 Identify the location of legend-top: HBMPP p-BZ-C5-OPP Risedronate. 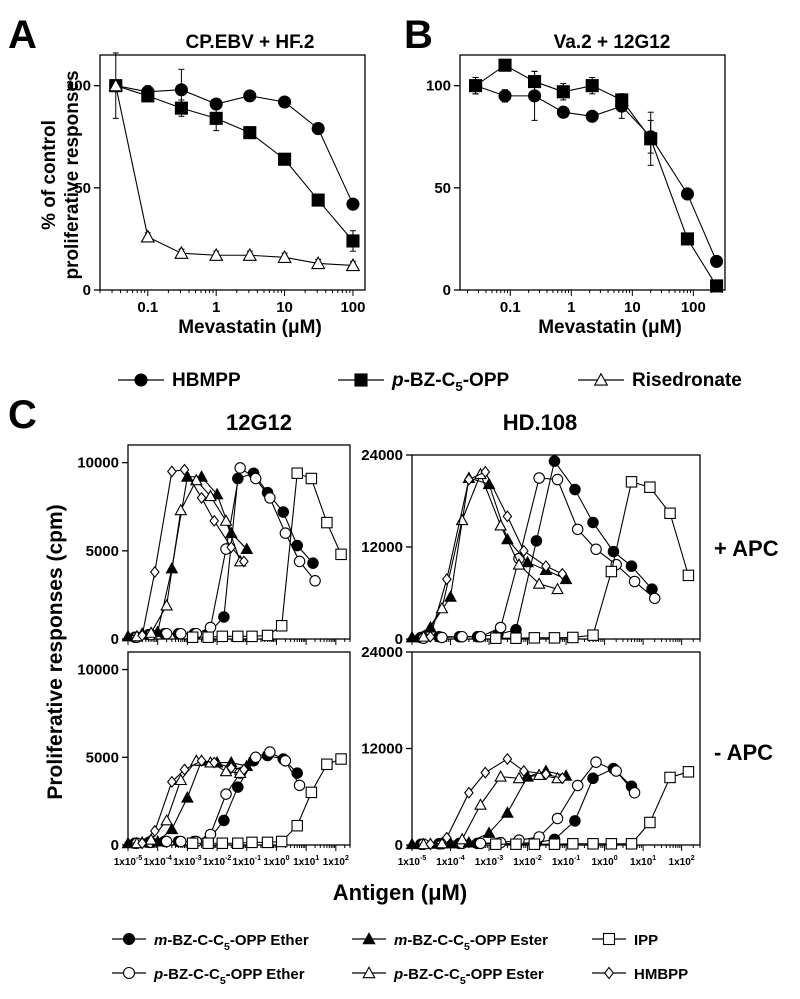
(430, 382).